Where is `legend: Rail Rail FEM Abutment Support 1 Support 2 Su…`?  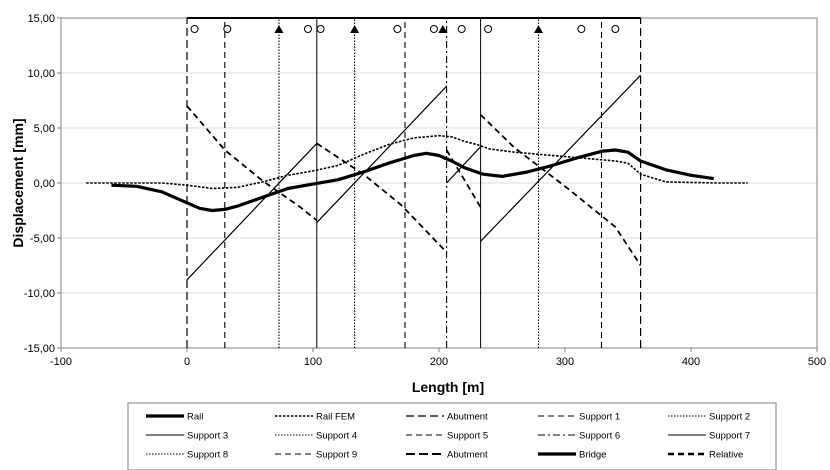
legend: Rail Rail FEM Abutment Support 1 Support 2 Su… is located at coordinates (452, 436).